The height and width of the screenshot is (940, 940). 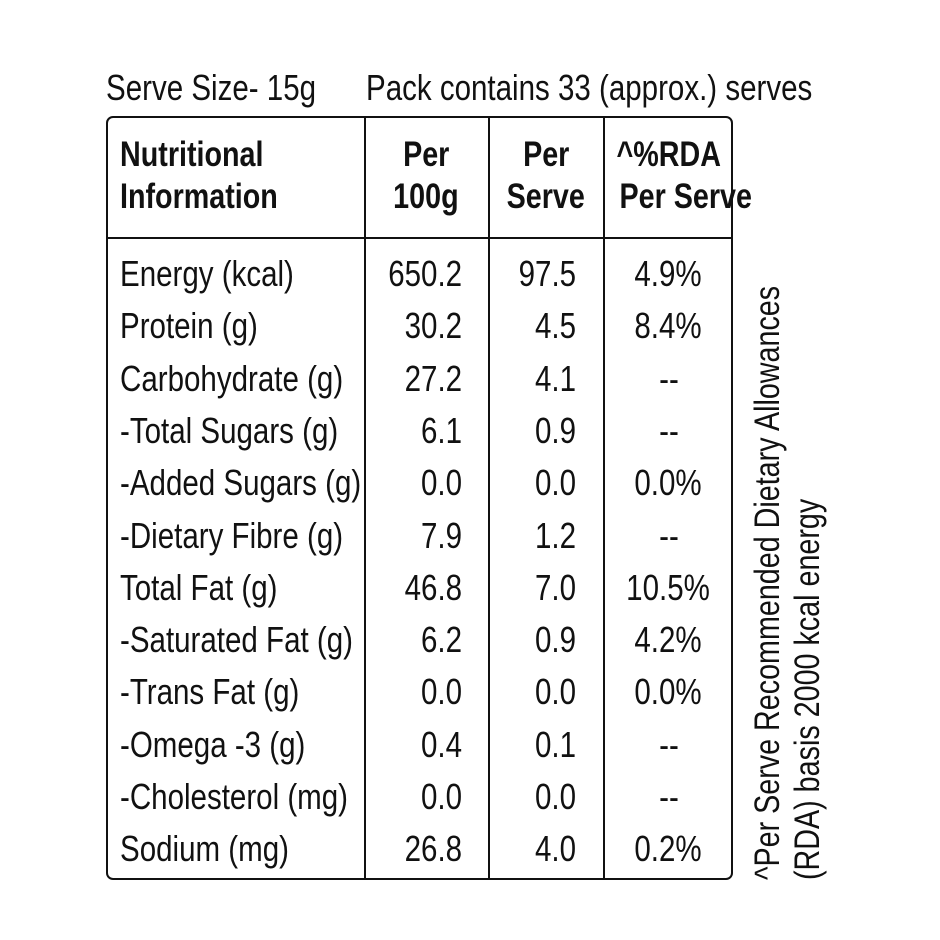 I want to click on nutrient-name: Protein (g), so click(x=189, y=326).